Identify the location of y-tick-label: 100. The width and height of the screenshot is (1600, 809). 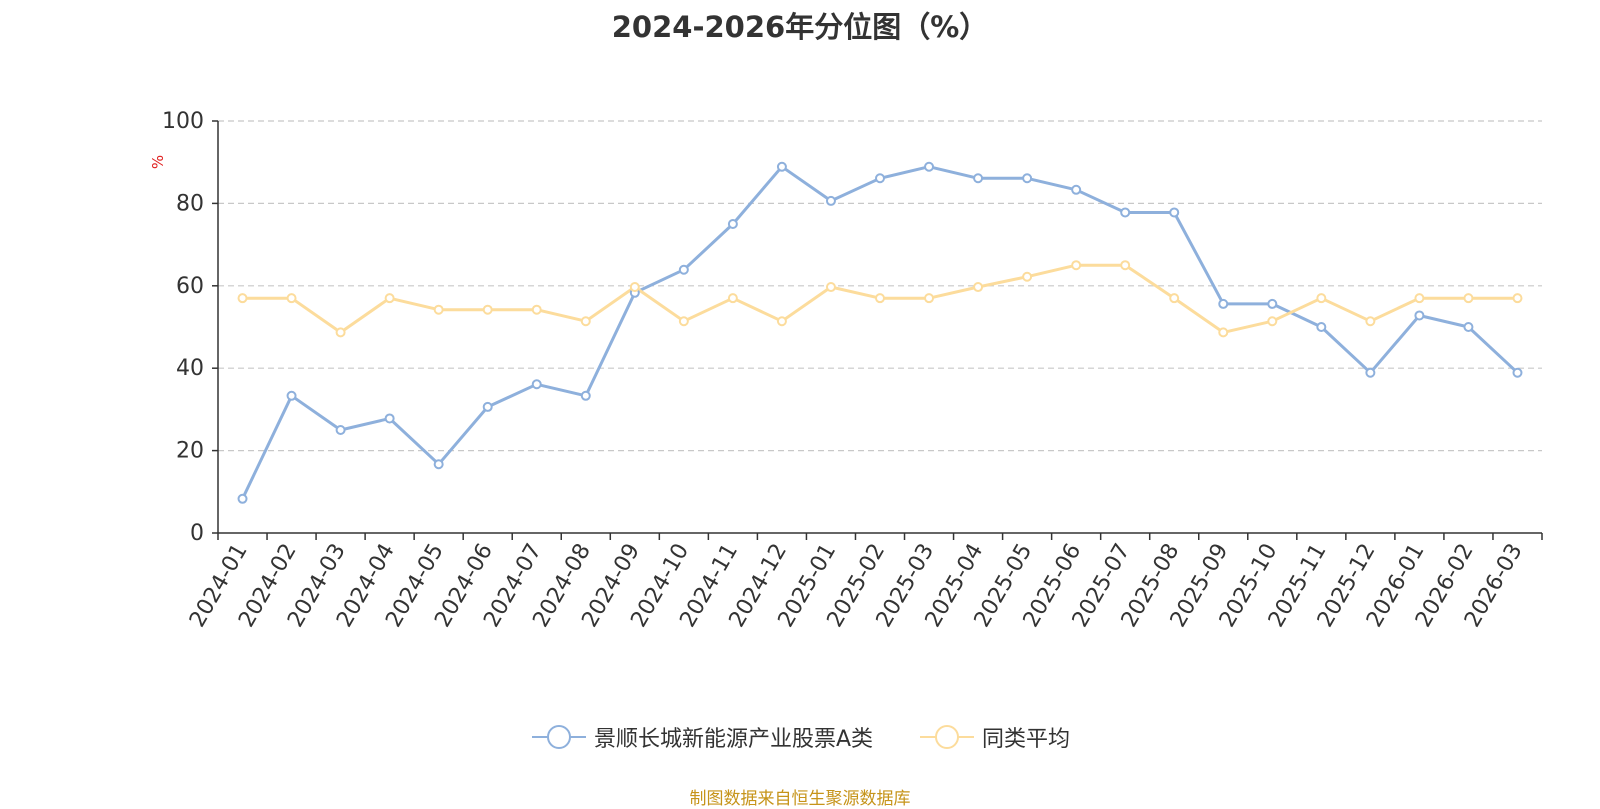
(183, 121).